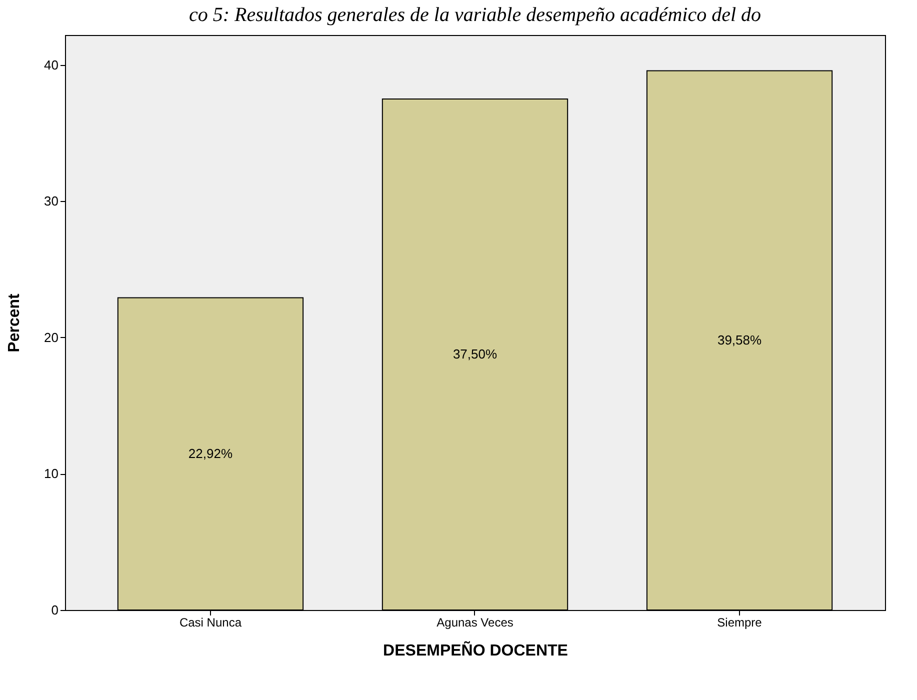 The width and height of the screenshot is (917, 700). I want to click on y-axis-title: Percent, so click(15, 322).